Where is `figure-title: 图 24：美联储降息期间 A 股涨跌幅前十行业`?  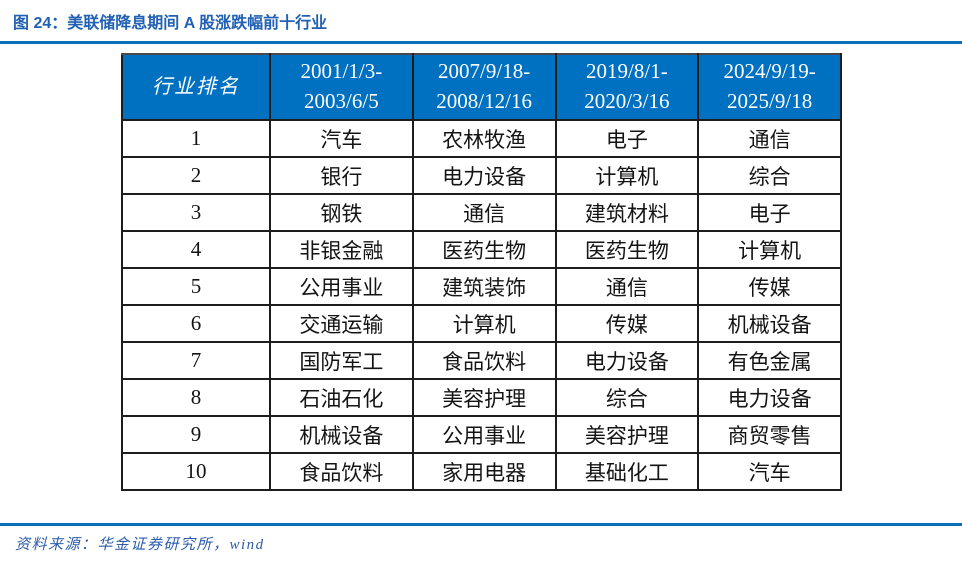
figure-title: 图 24：美联储降息期间 A 股涨跌幅前十行业 is located at coordinates (170, 23).